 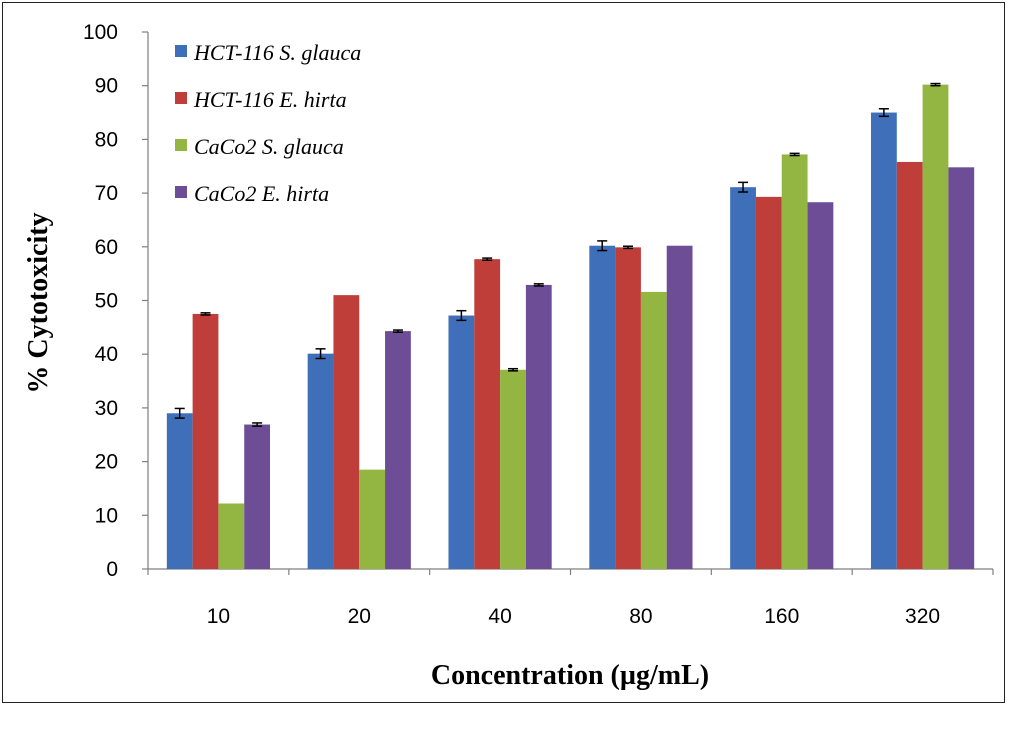 I want to click on x-tick-label: 20, so click(x=359, y=616).